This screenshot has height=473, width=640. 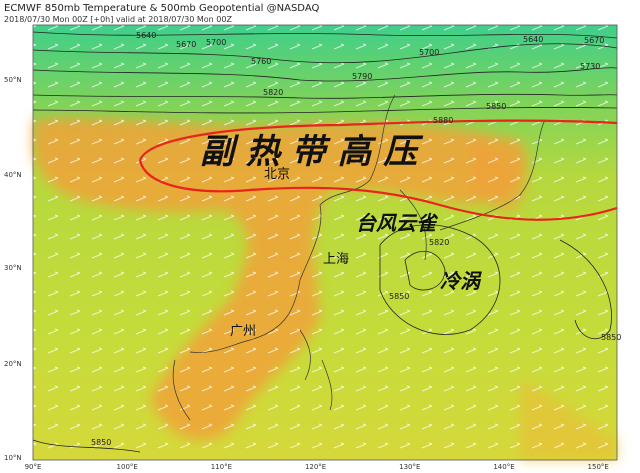 I want to click on lat-label: 20°N, so click(x=13, y=364).